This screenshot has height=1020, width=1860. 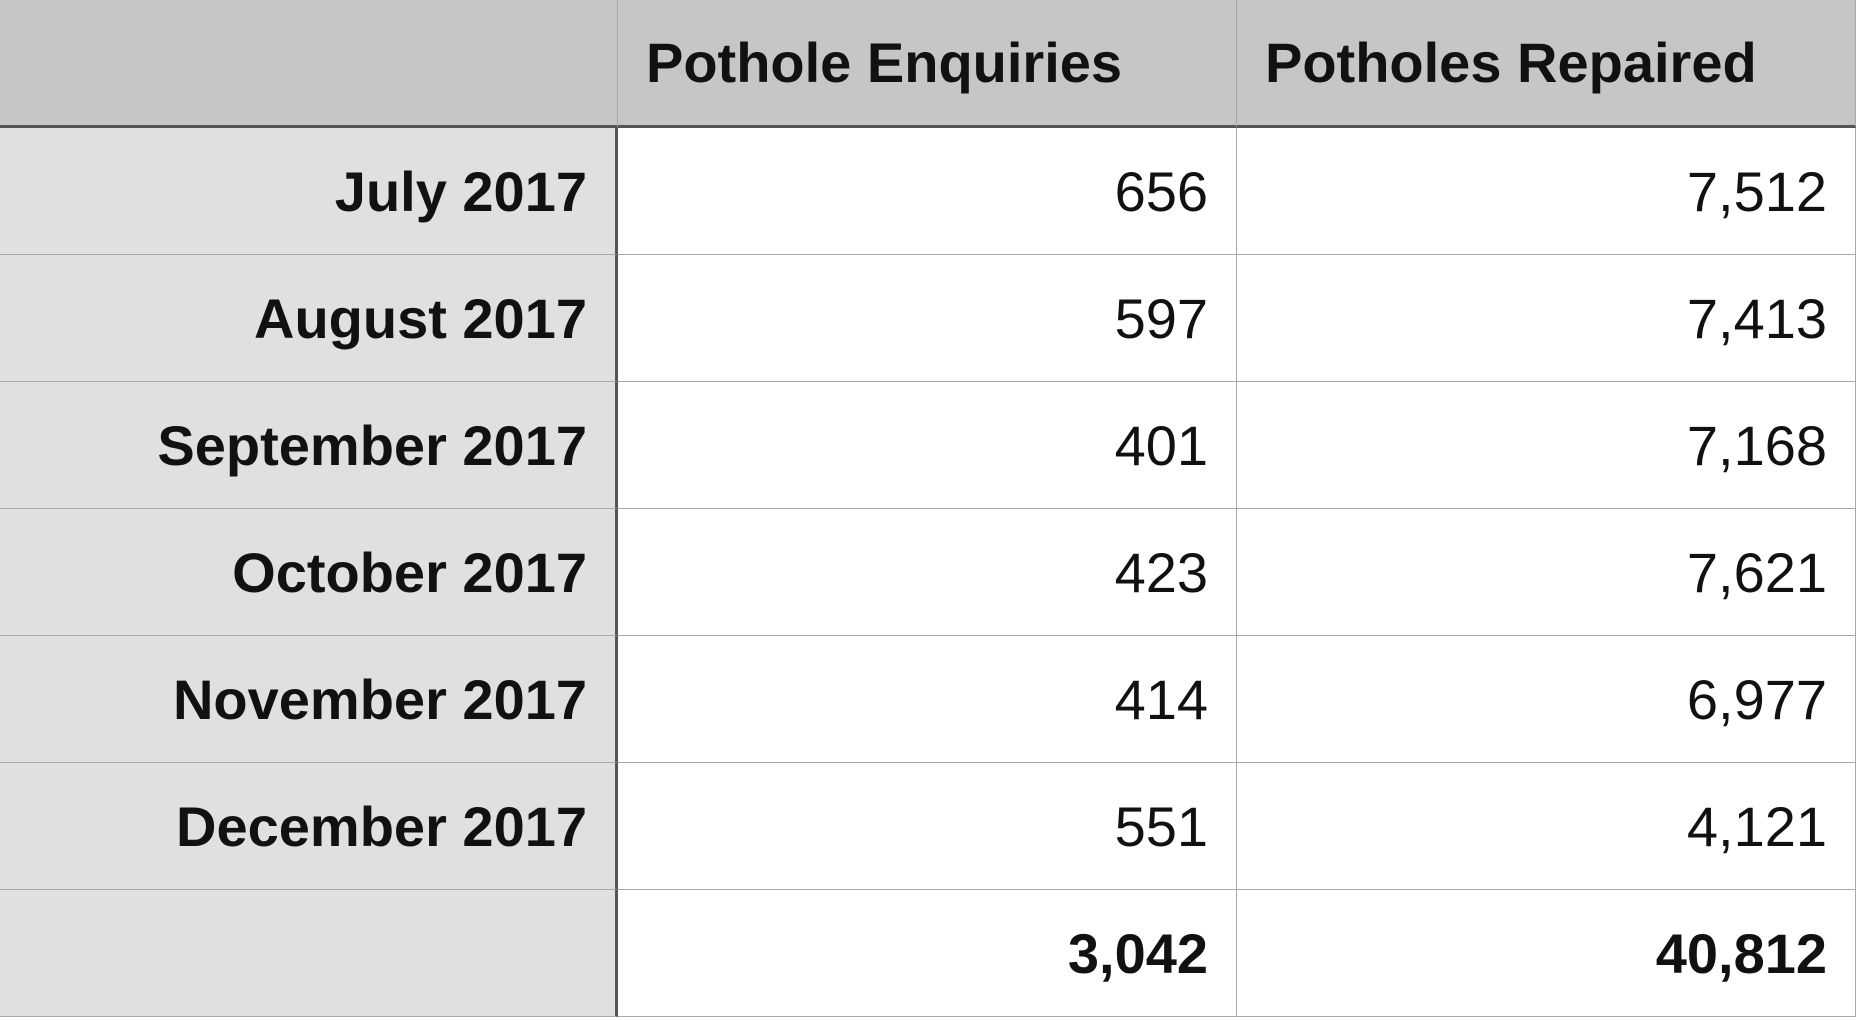 What do you see at coordinates (309, 191) in the screenshot?
I see `row-label: July 2017` at bounding box center [309, 191].